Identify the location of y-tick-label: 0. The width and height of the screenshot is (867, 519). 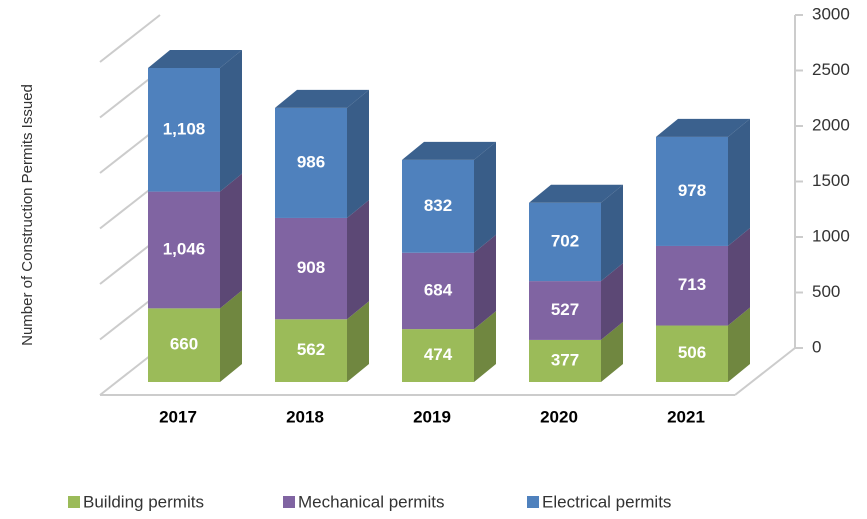
(816, 346).